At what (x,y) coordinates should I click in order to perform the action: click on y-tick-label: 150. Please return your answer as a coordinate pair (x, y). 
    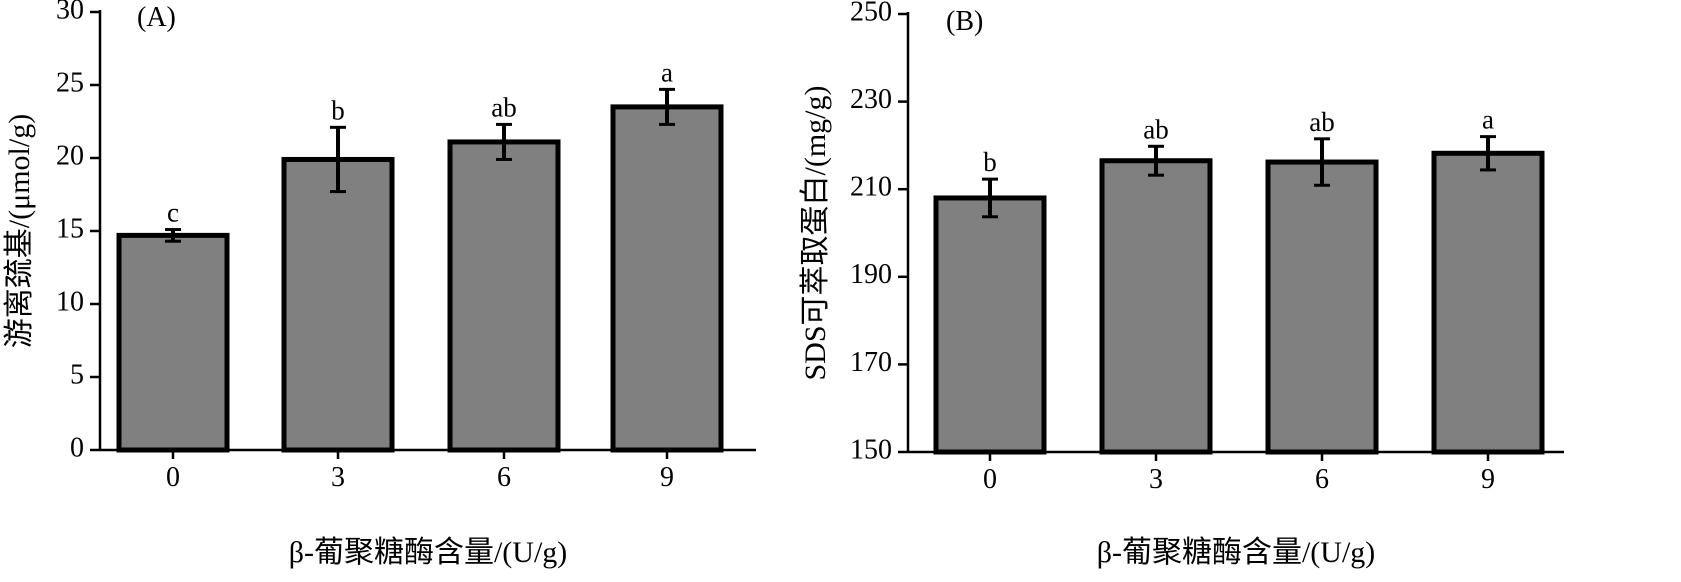
    Looking at the image, I should click on (871, 449).